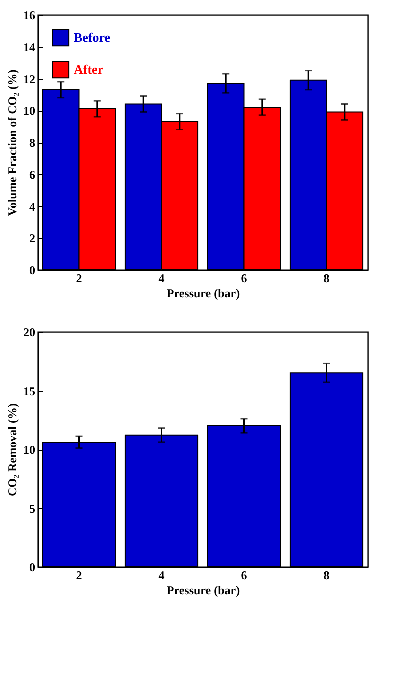 The width and height of the screenshot is (405, 683). Describe the element at coordinates (30, 333) in the screenshot. I see `y-tick-label: 20` at that location.